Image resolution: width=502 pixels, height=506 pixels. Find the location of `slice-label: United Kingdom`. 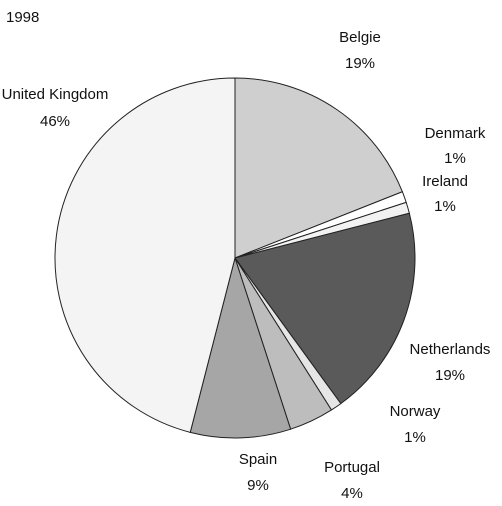

slice-label: United Kingdom is located at coordinates (55, 94).